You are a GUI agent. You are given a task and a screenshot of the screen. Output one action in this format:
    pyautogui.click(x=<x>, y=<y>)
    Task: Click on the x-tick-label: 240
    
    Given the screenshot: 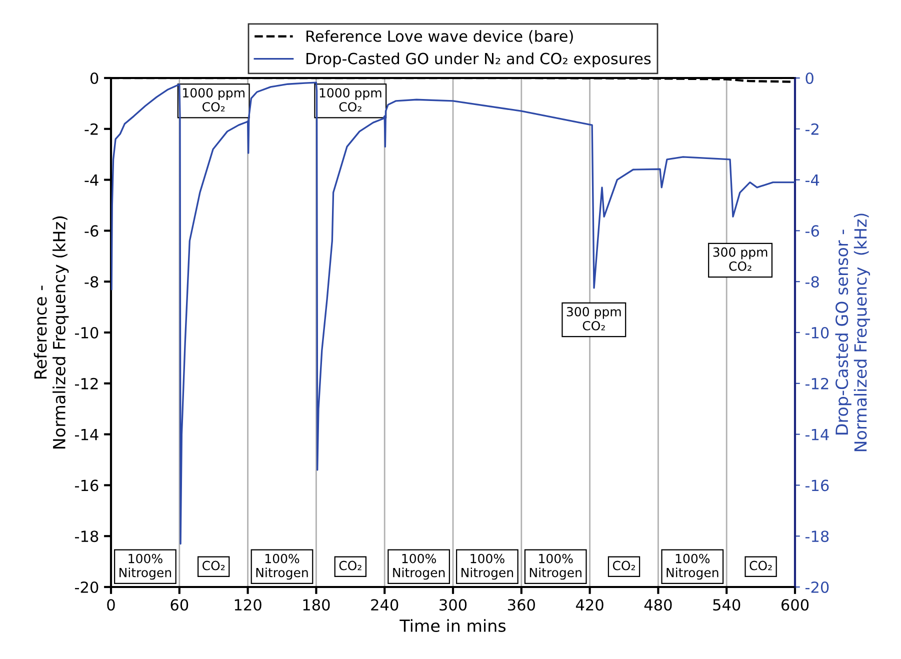 What is the action you would take?
    pyautogui.click(x=384, y=605)
    